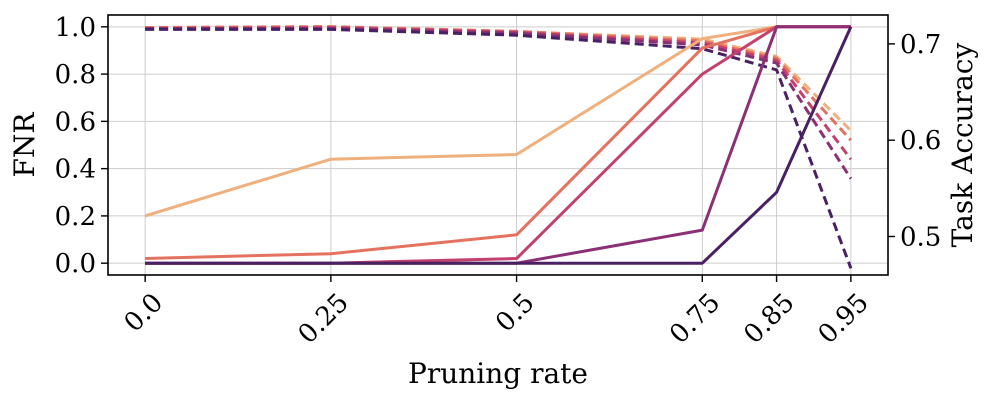 The height and width of the screenshot is (403, 996). Describe the element at coordinates (24, 145) in the screenshot. I see `y-axis-title: FNR` at that location.